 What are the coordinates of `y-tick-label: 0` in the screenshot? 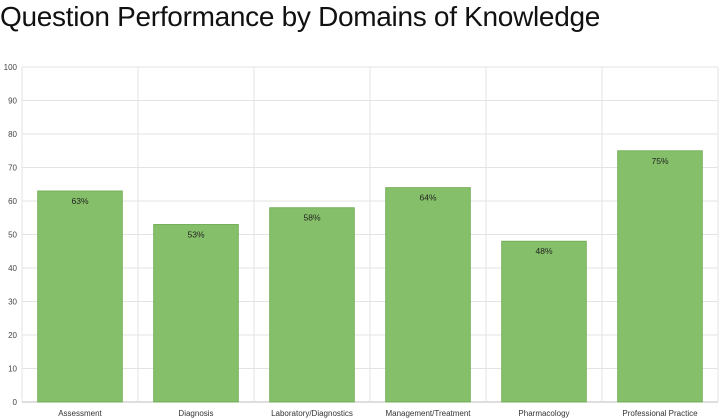 It's located at (15, 402).